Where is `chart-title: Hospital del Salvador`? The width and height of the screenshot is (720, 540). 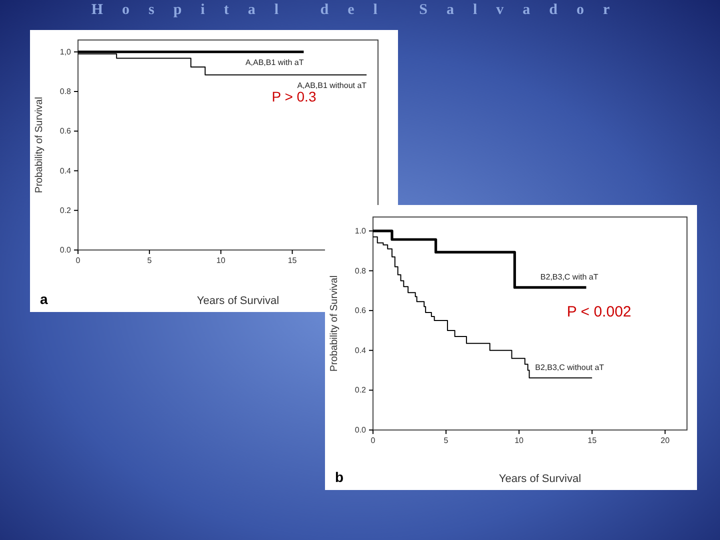
chart-title: Hospital del Salvador is located at coordinates (360, 10).